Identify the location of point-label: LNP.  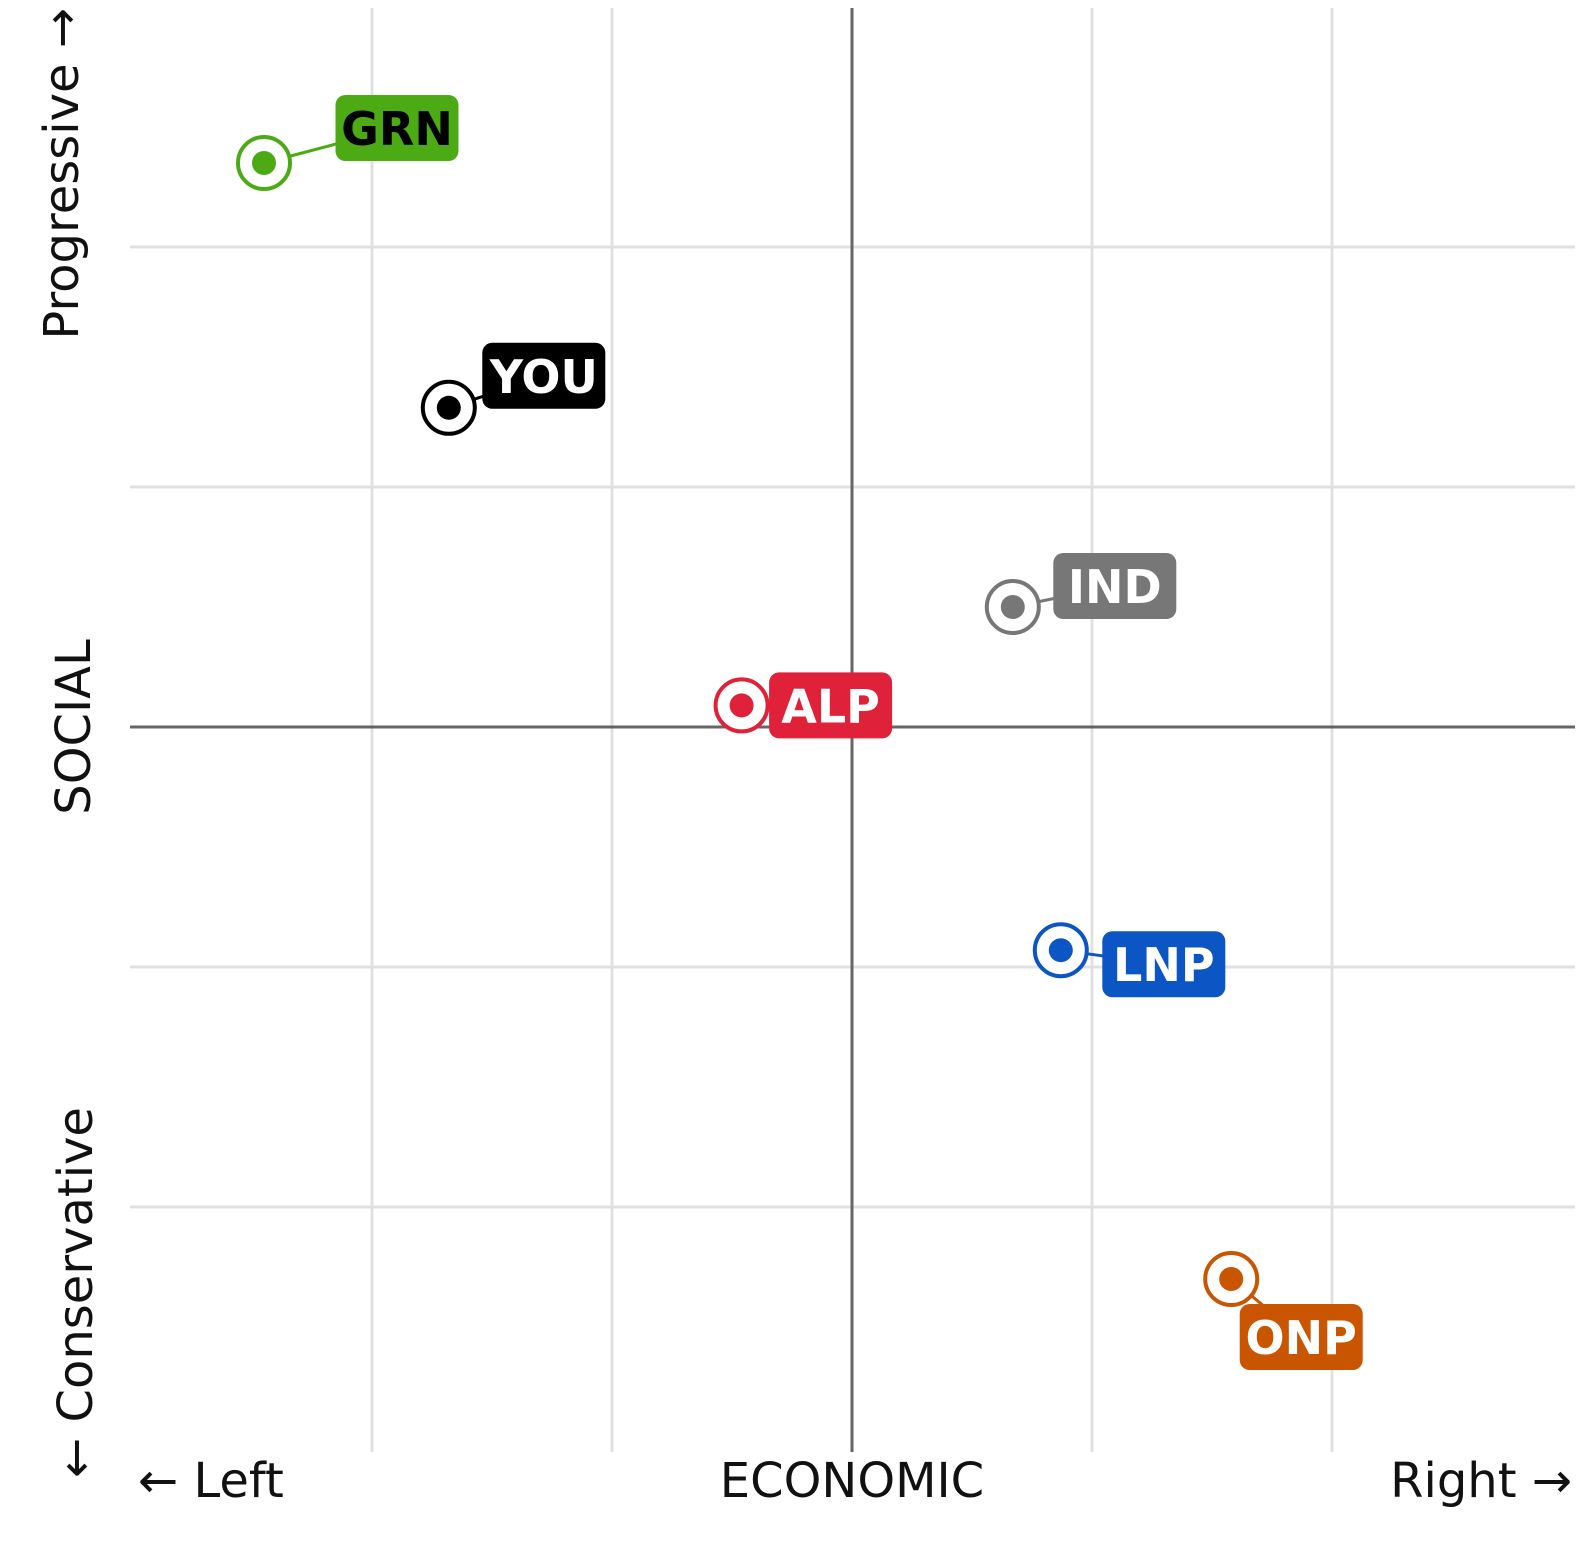
(1164, 965).